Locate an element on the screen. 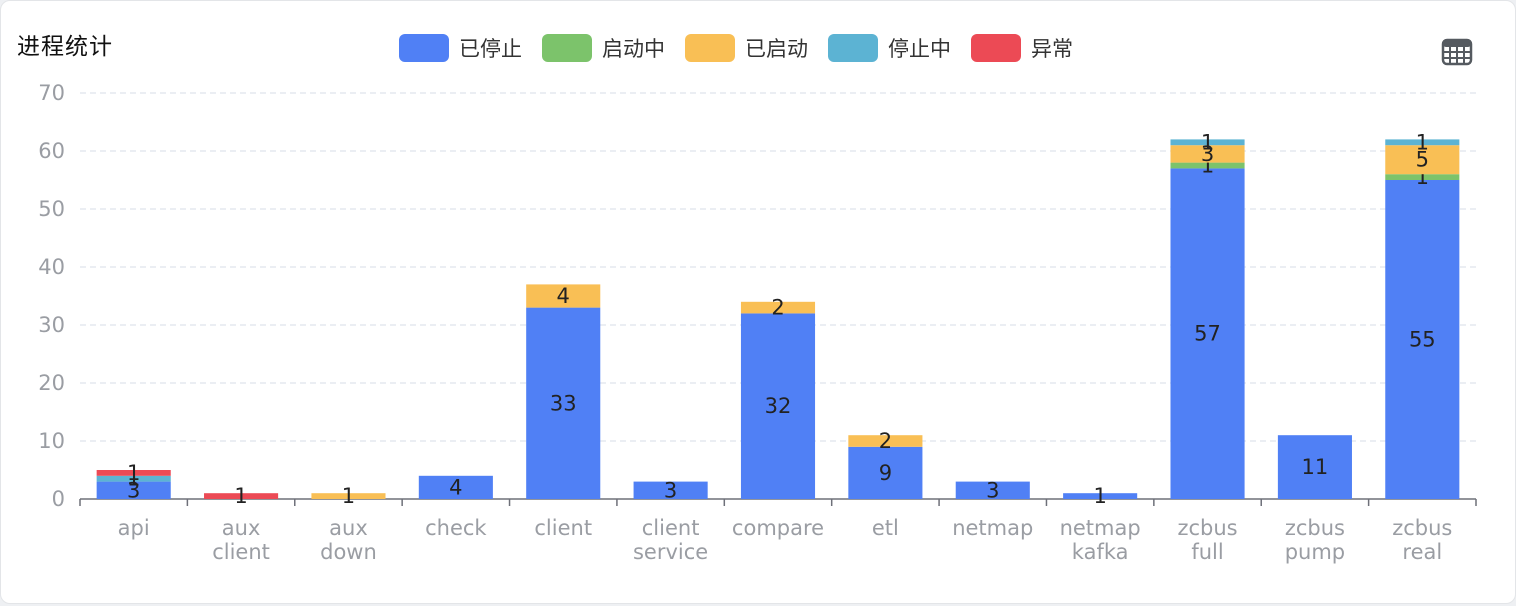 This screenshot has width=1516, height=606. bar-value-label: 11 is located at coordinates (1315, 467).